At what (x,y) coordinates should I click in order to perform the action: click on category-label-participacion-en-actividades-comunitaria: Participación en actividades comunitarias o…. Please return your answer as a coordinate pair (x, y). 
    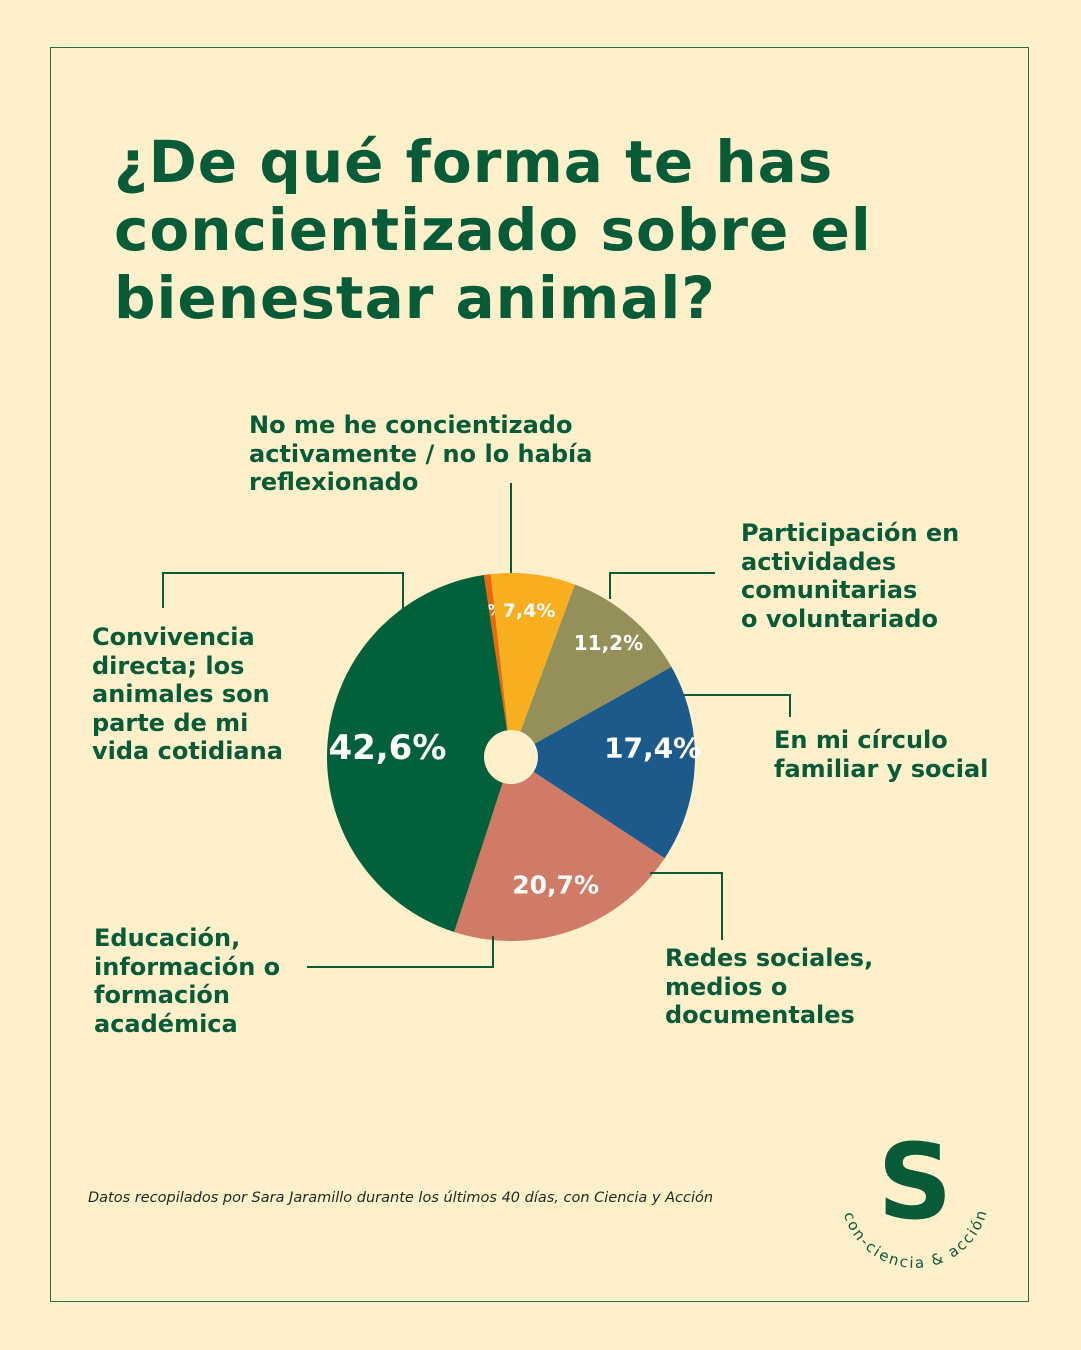
    Looking at the image, I should click on (850, 576).